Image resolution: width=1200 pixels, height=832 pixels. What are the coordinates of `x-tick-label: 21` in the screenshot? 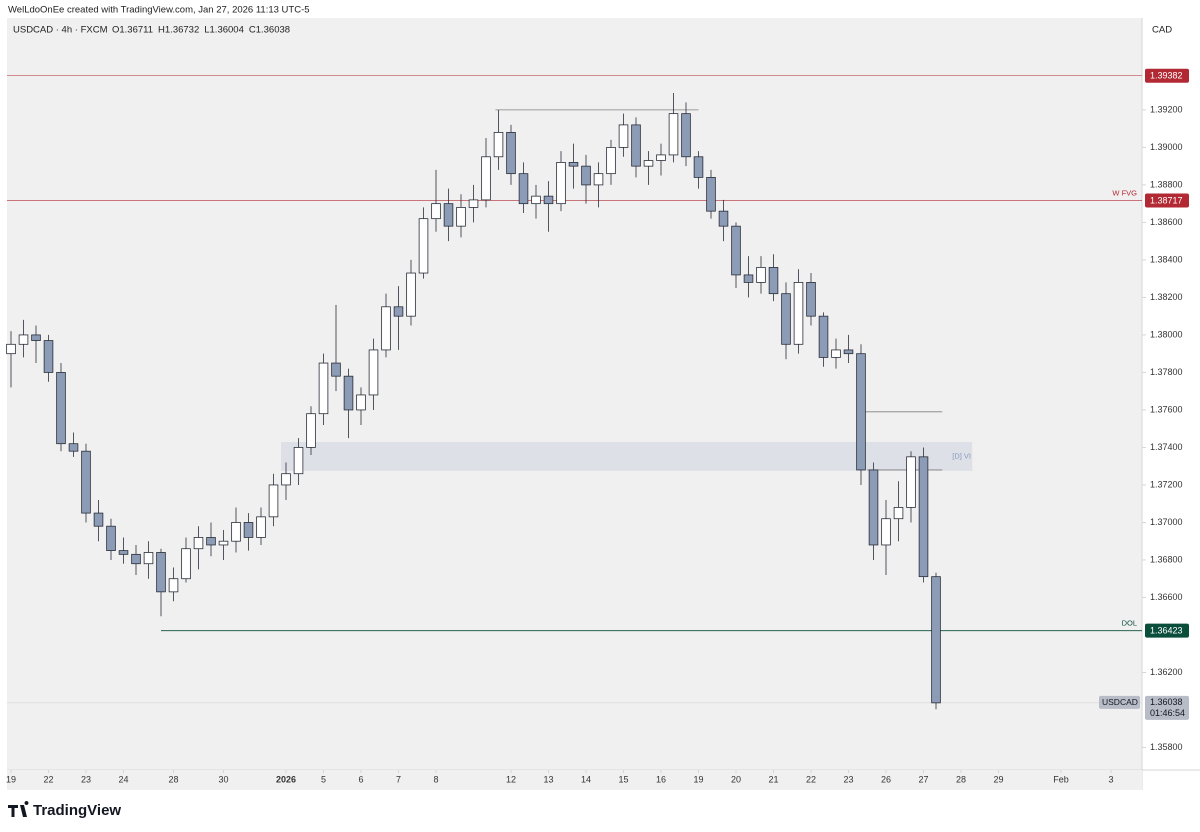 It's located at (773, 779).